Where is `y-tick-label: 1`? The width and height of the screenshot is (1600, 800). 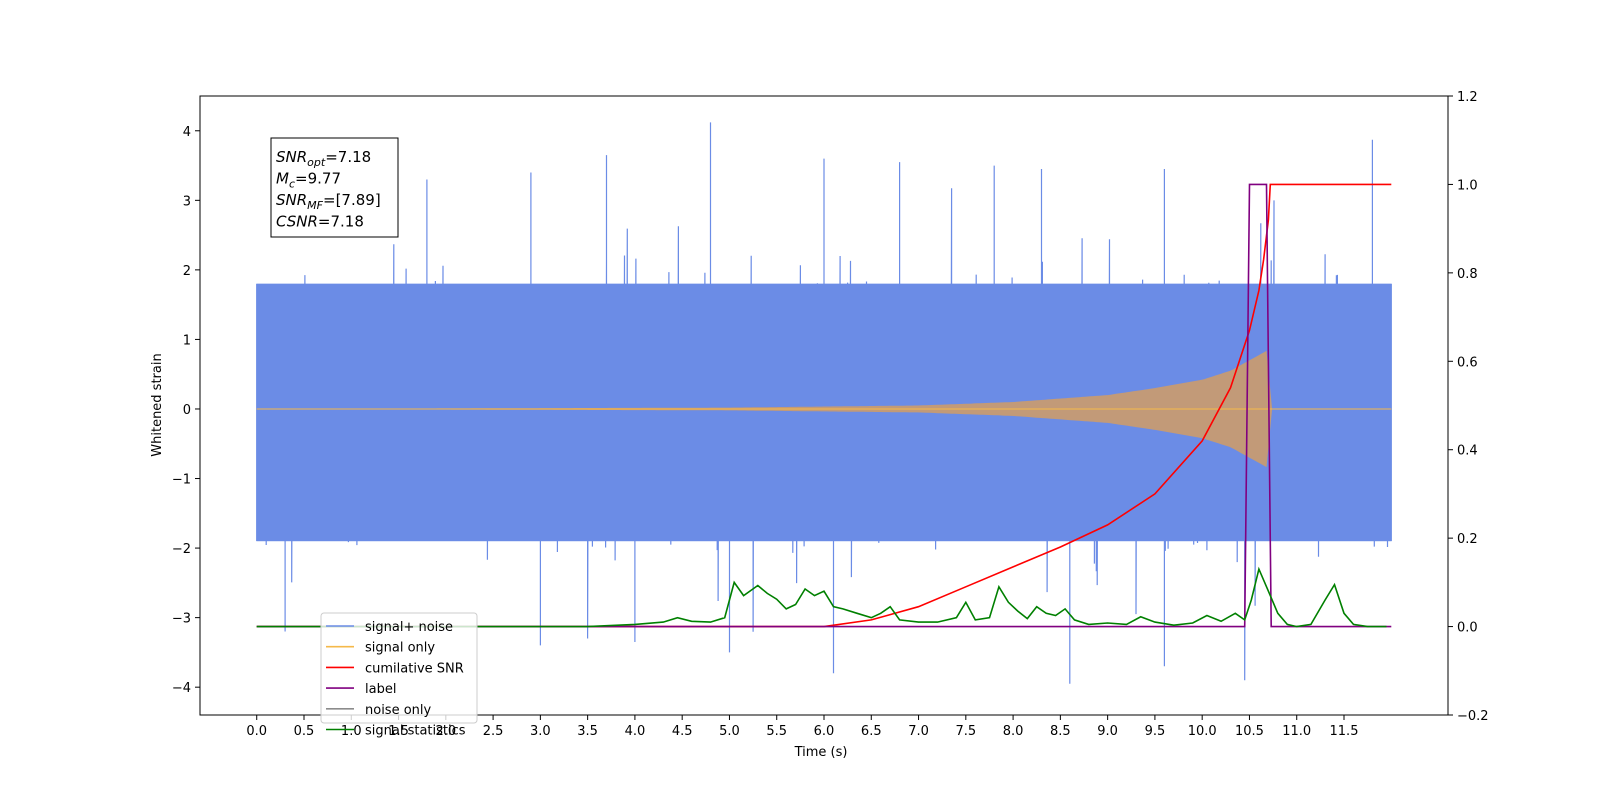
y-tick-label: 1 is located at coordinates (187, 340).